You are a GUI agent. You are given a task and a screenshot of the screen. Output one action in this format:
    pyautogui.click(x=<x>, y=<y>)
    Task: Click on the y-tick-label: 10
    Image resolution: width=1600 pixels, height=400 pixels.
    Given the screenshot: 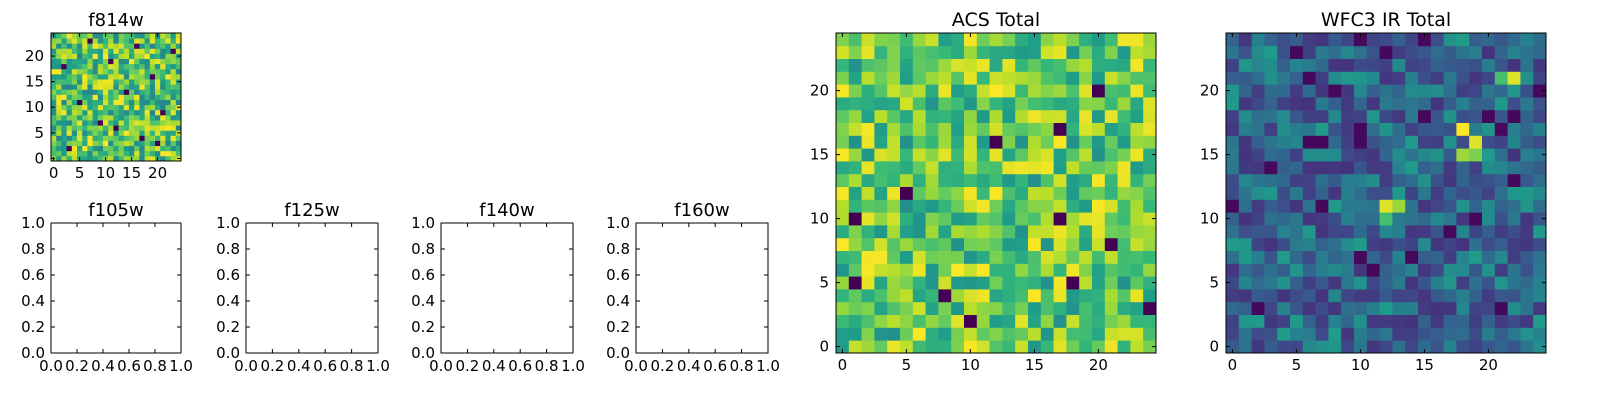 What is the action you would take?
    pyautogui.click(x=34, y=107)
    